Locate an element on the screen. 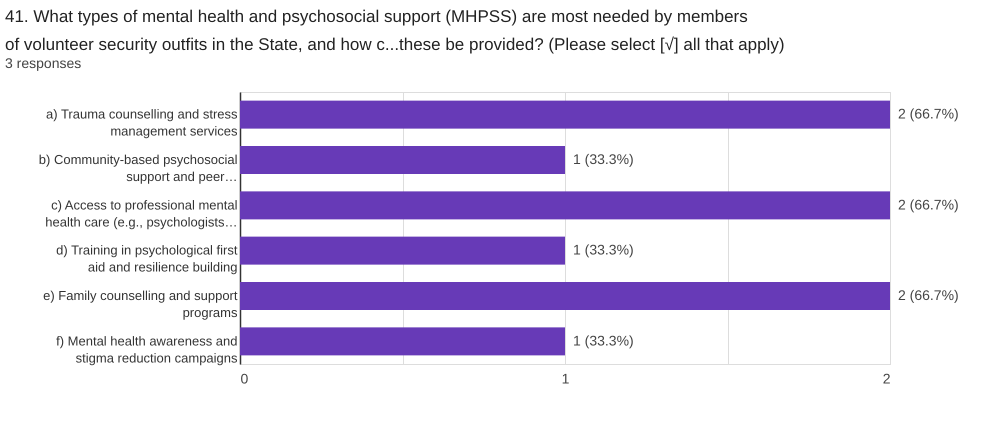  x-tick-label: 0 is located at coordinates (244, 378).